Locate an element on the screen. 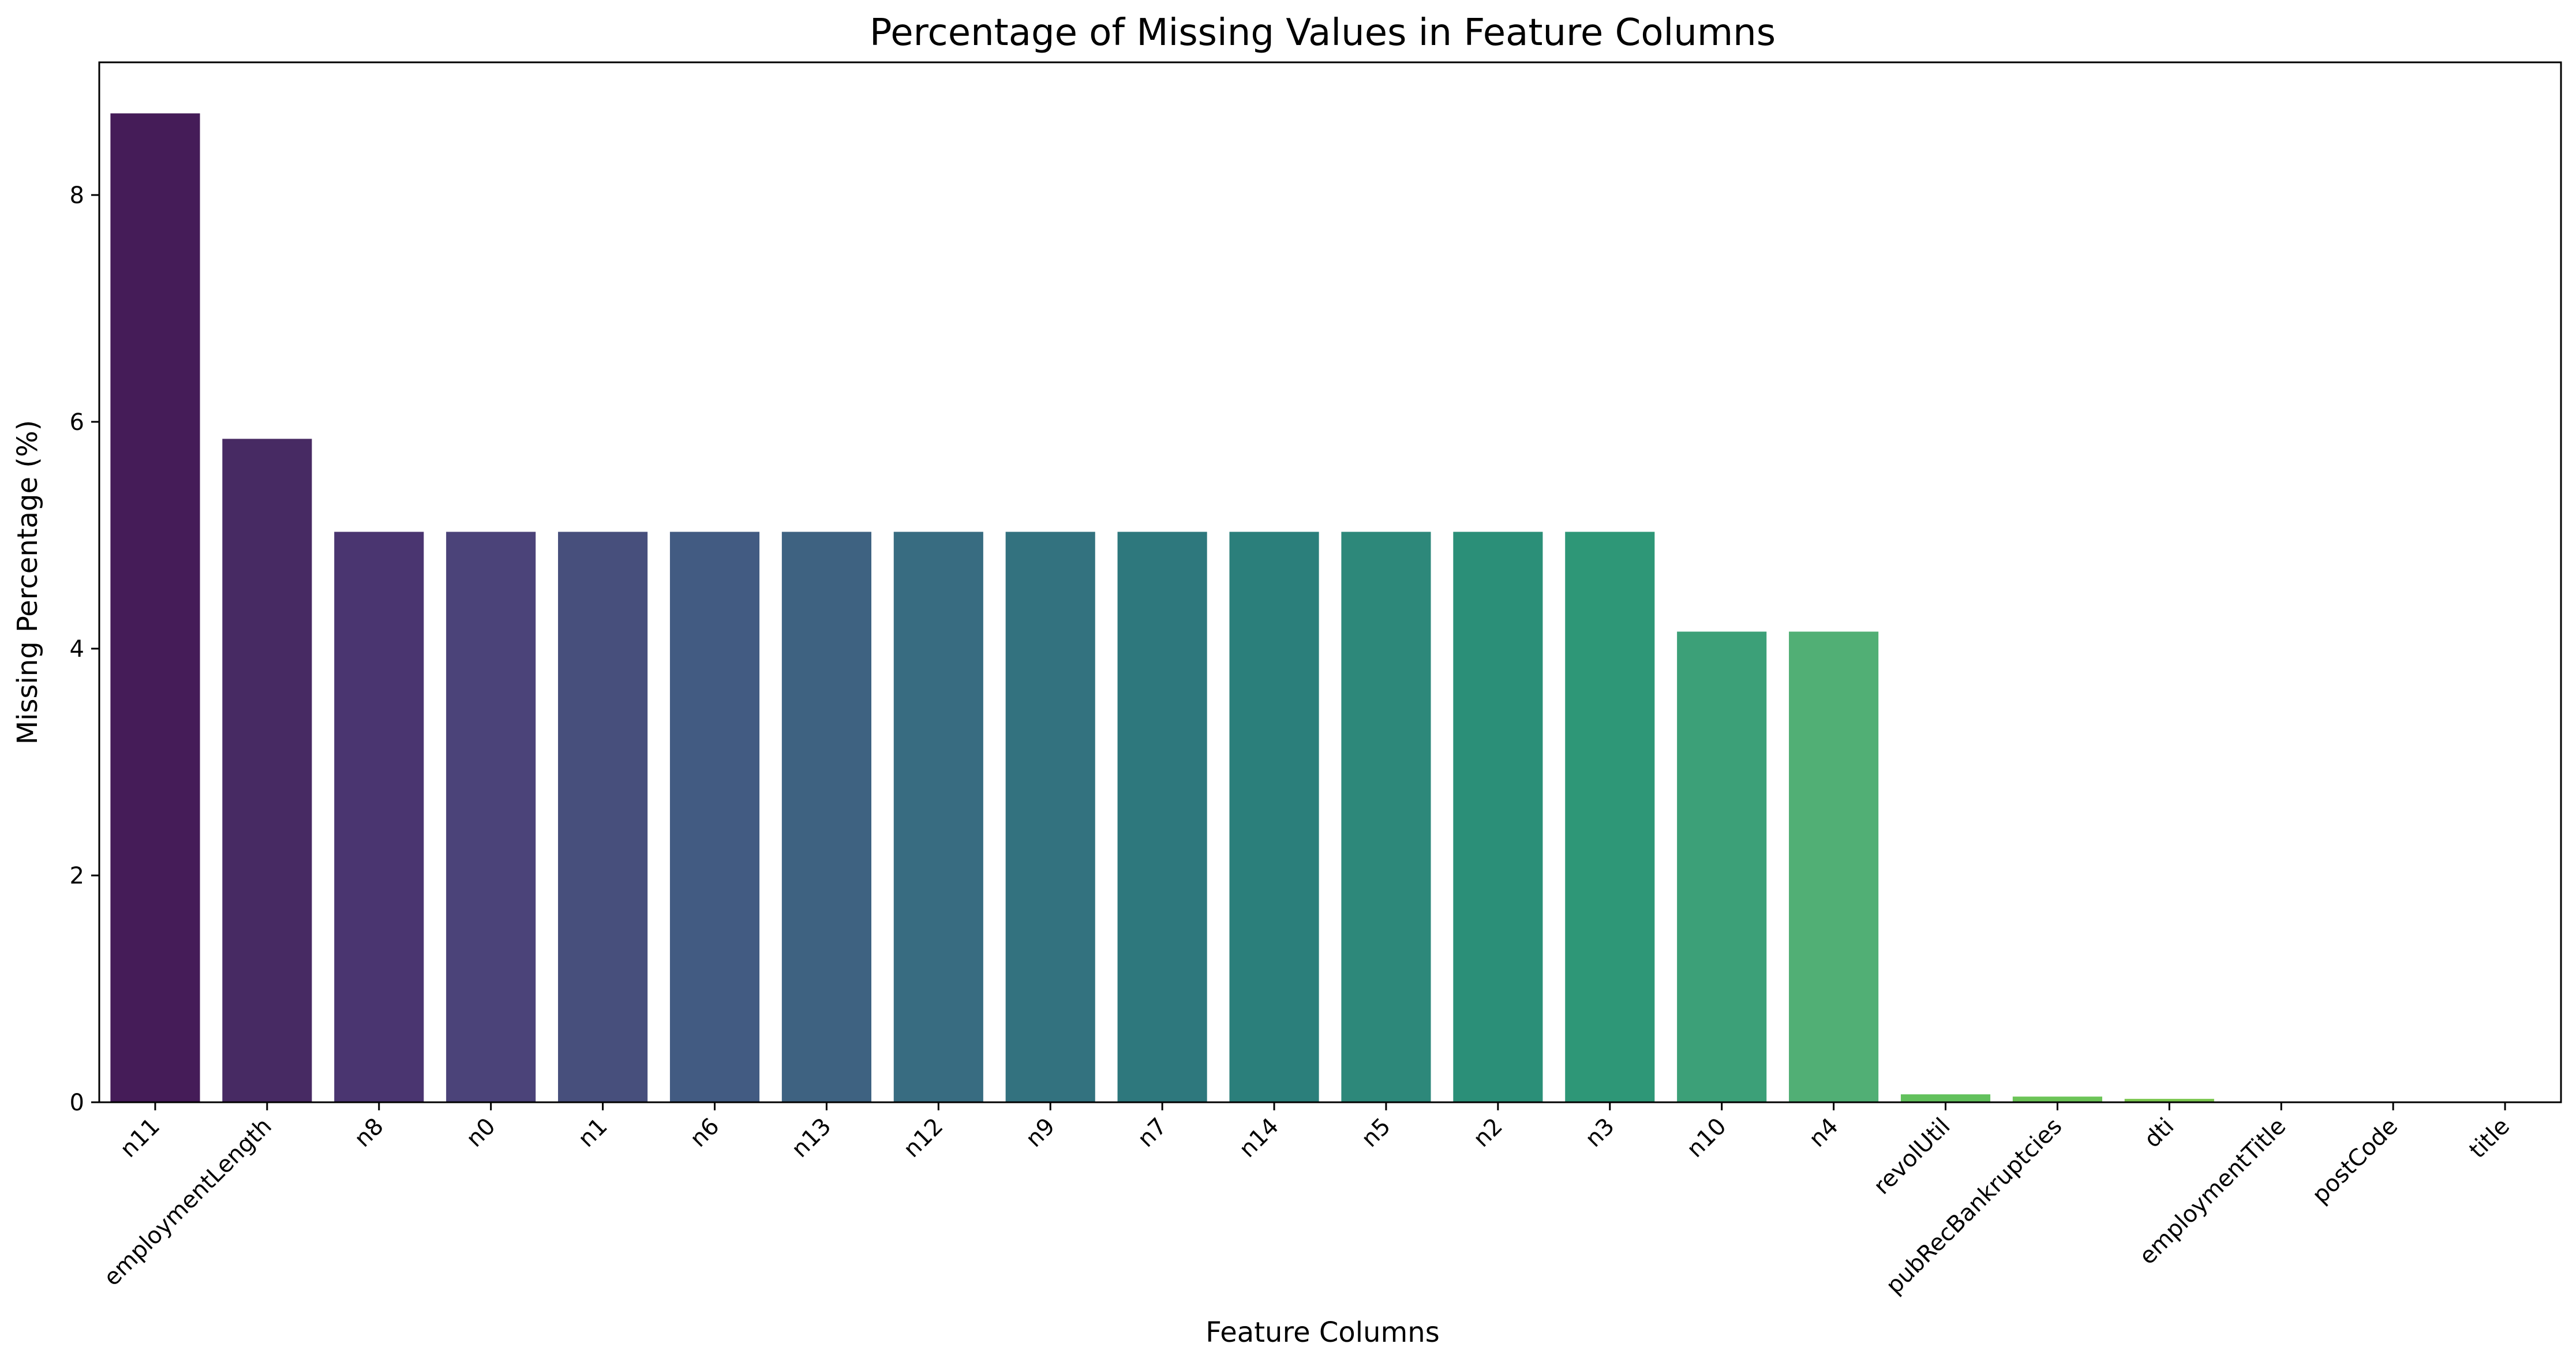  bar-n0 is located at coordinates (491, 817).